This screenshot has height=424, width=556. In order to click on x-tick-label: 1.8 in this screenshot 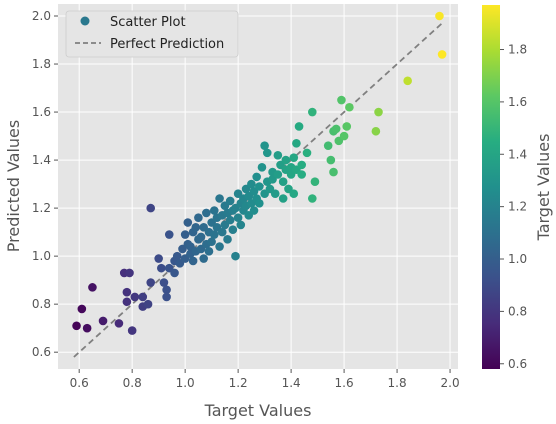, I will do `click(397, 383)`.